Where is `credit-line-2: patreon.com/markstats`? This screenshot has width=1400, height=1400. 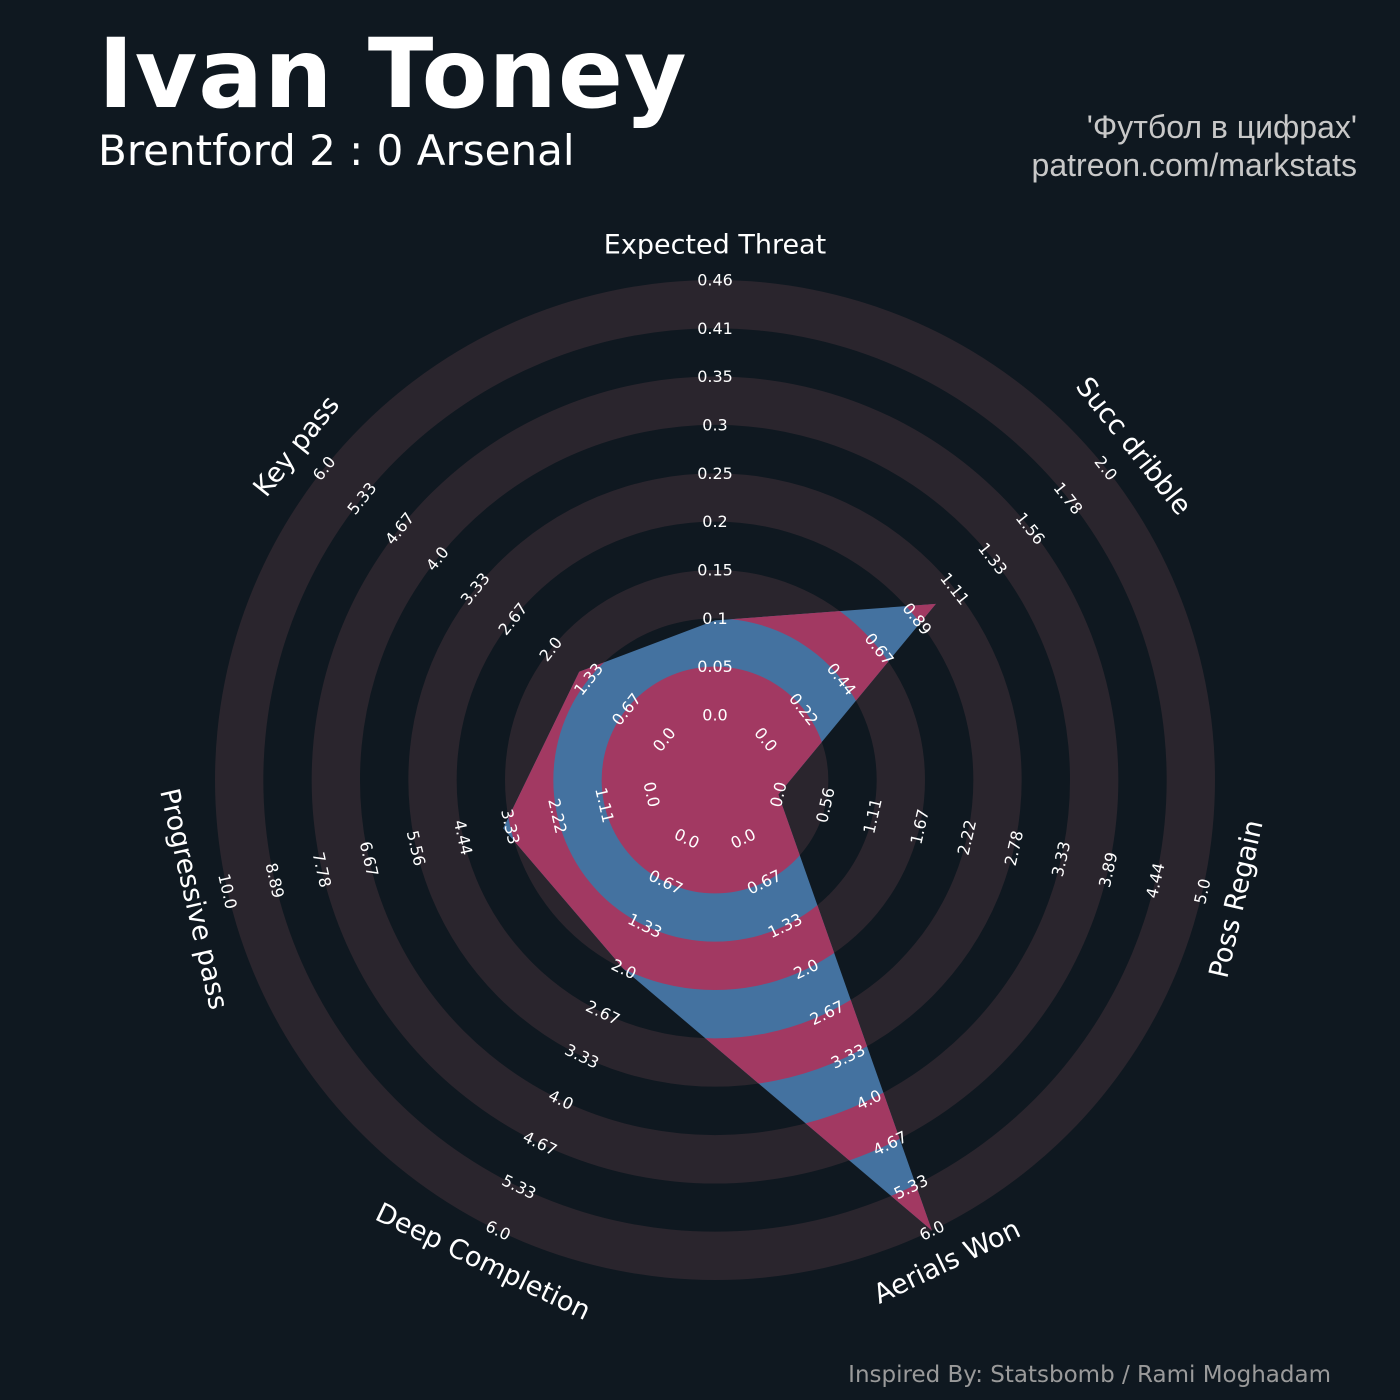 credit-line-2: patreon.com/markstats is located at coordinates (1194, 165).